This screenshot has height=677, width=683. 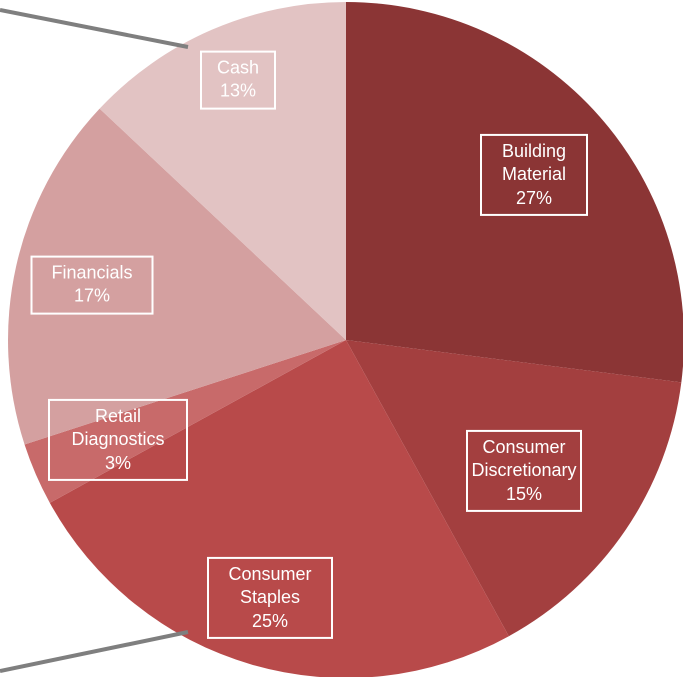 I want to click on slice-label: Cash 13%, so click(x=238, y=80).